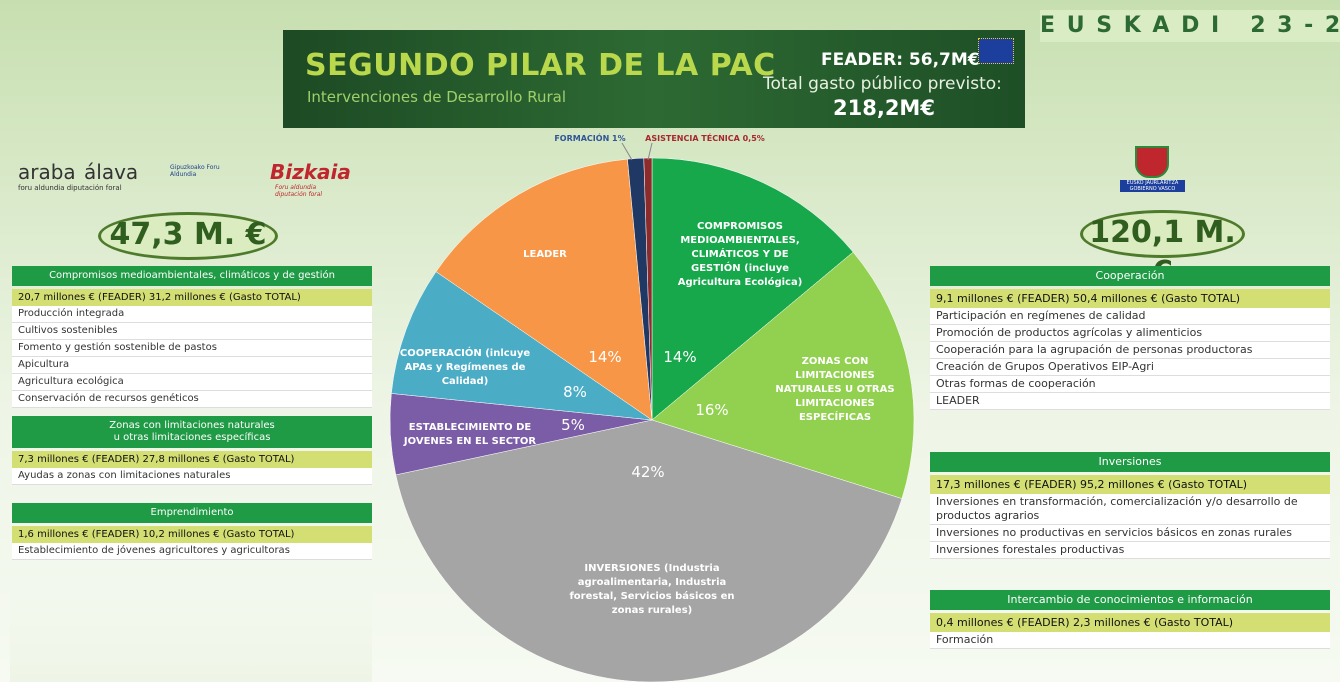 This screenshot has height=682, width=1340. What do you see at coordinates (545, 254) in the screenshot?
I see `slice-label: LEADER` at bounding box center [545, 254].